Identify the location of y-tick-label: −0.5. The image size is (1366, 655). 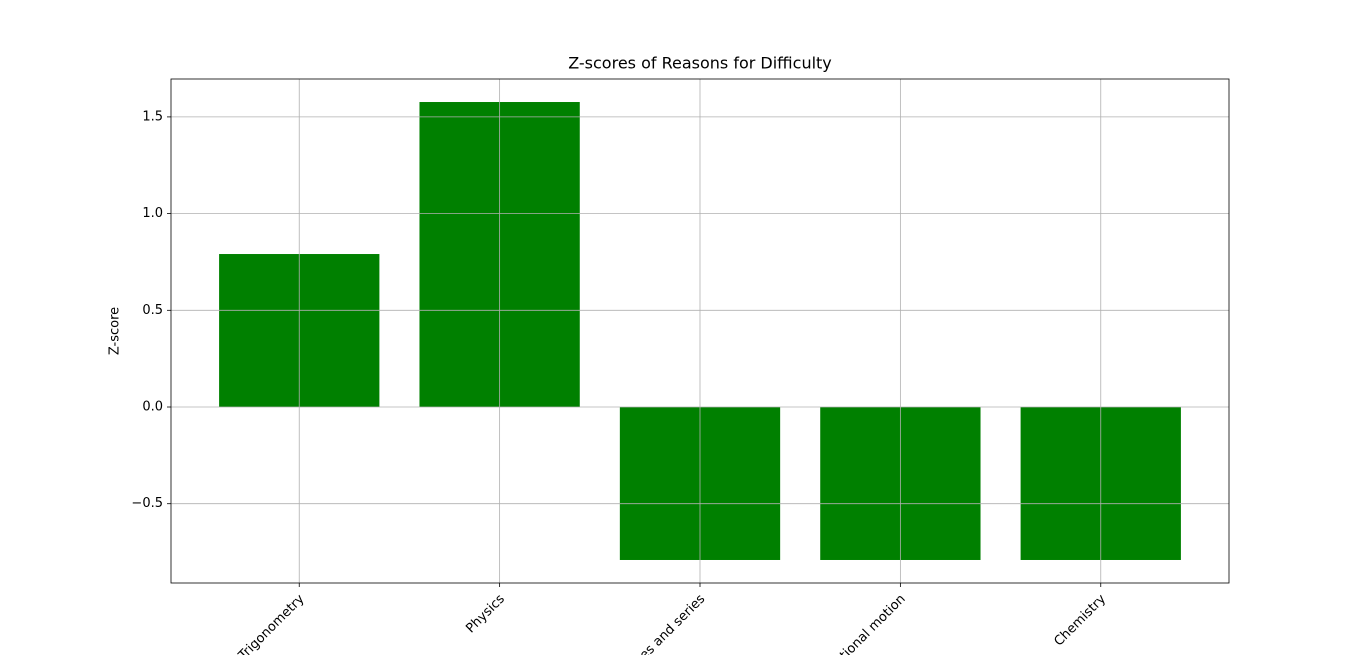
(147, 503).